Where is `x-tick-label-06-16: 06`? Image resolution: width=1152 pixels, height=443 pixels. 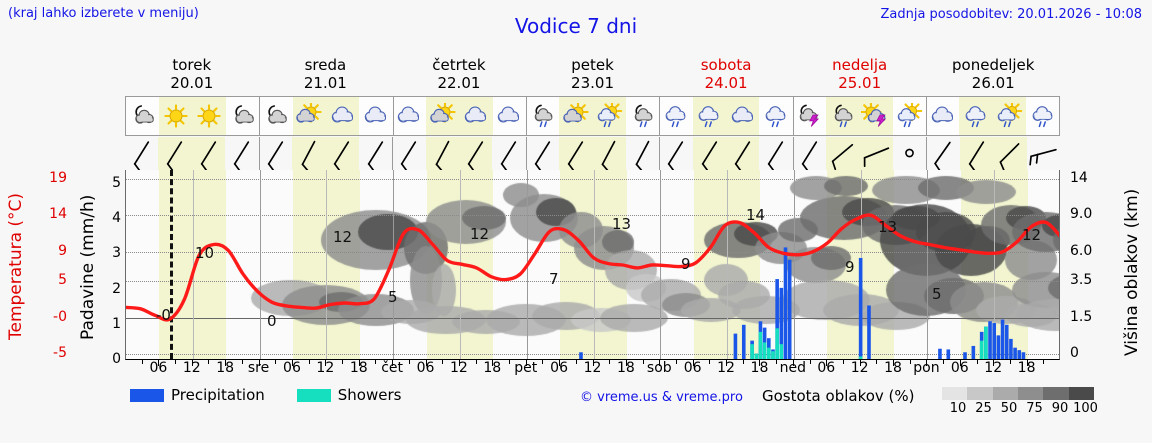 x-tick-label-06-16: 06 is located at coordinates (692, 368).